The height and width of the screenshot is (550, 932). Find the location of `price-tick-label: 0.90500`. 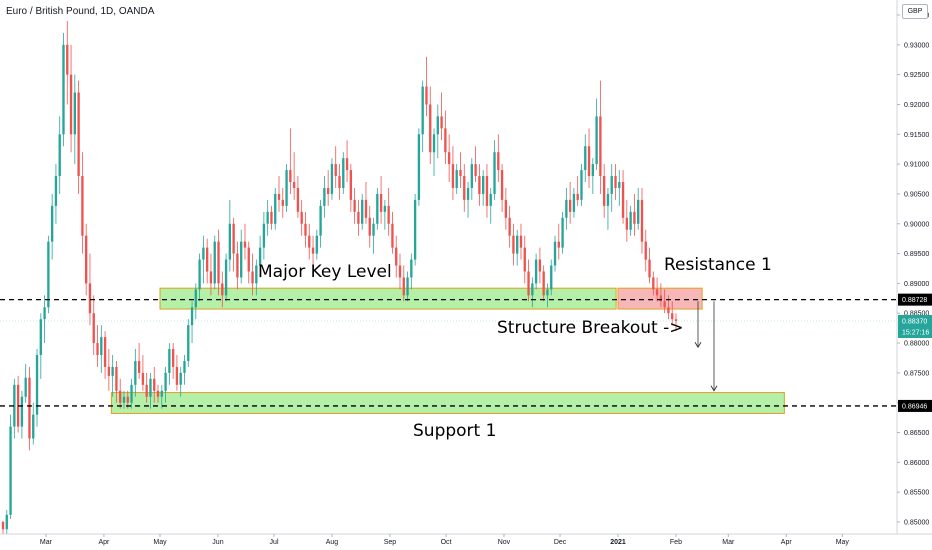

price-tick-label: 0.90500 is located at coordinates (916, 194).